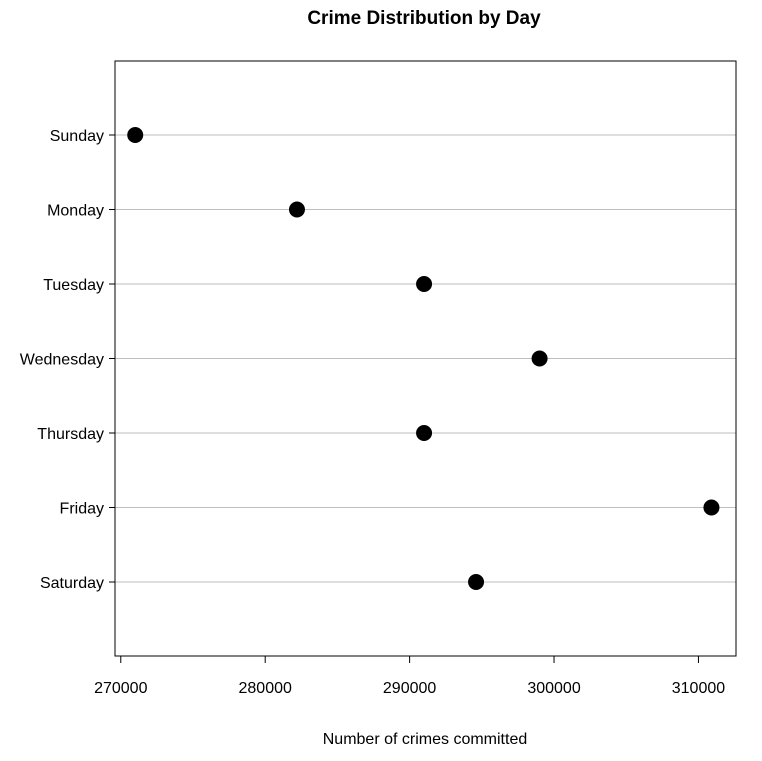 This screenshot has height=761, width=762. What do you see at coordinates (265, 688) in the screenshot?
I see `x-tick-label-280000: 280000` at bounding box center [265, 688].